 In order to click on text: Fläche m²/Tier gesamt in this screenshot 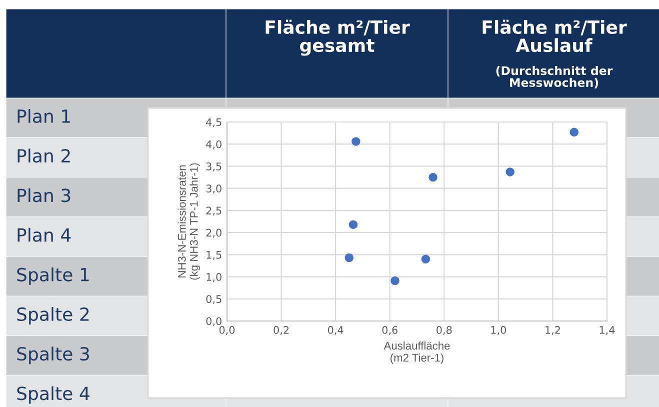, I will do `click(338, 38)`.